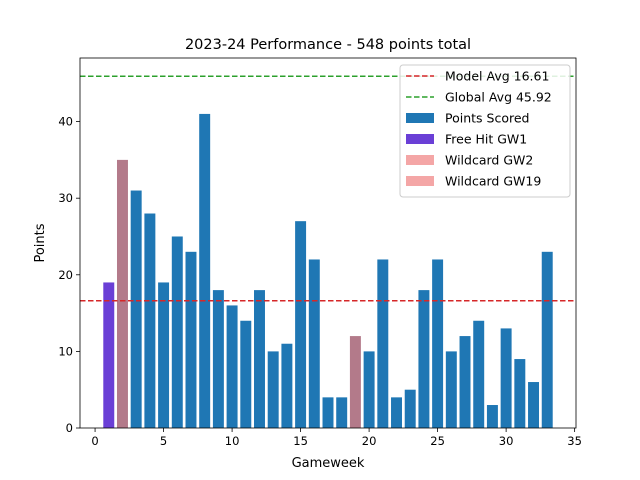 The height and width of the screenshot is (480, 640). Describe the element at coordinates (40, 242) in the screenshot. I see `y-axis-label: Points` at that location.